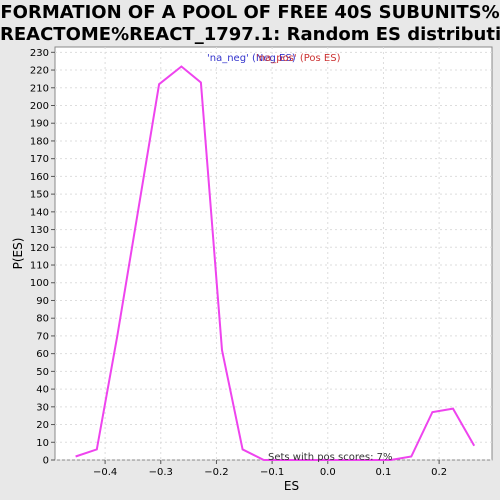  I want to click on y-tick-label: 210, so click(39, 88).